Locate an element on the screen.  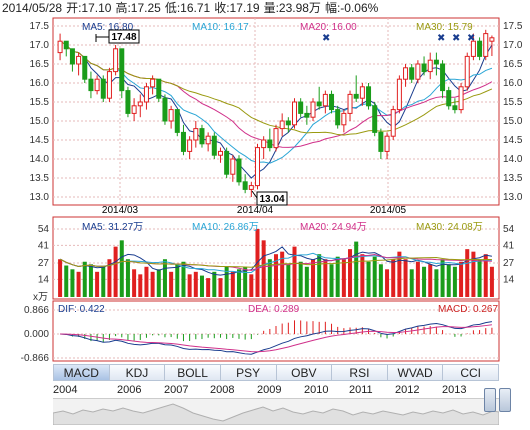
price-tick: 13.5 is located at coordinates (40, 178).